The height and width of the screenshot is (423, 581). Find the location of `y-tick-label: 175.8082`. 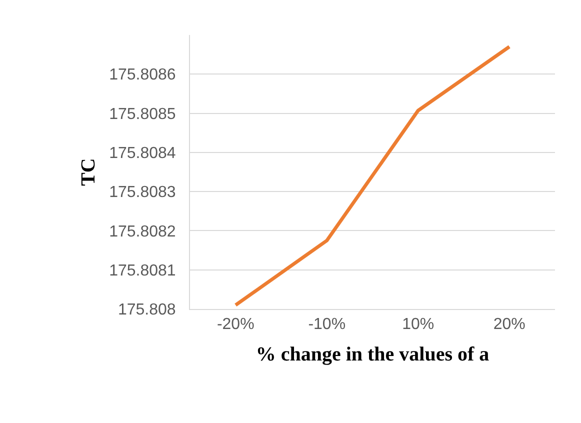

y-tick-label: 175.8082 is located at coordinates (142, 231).